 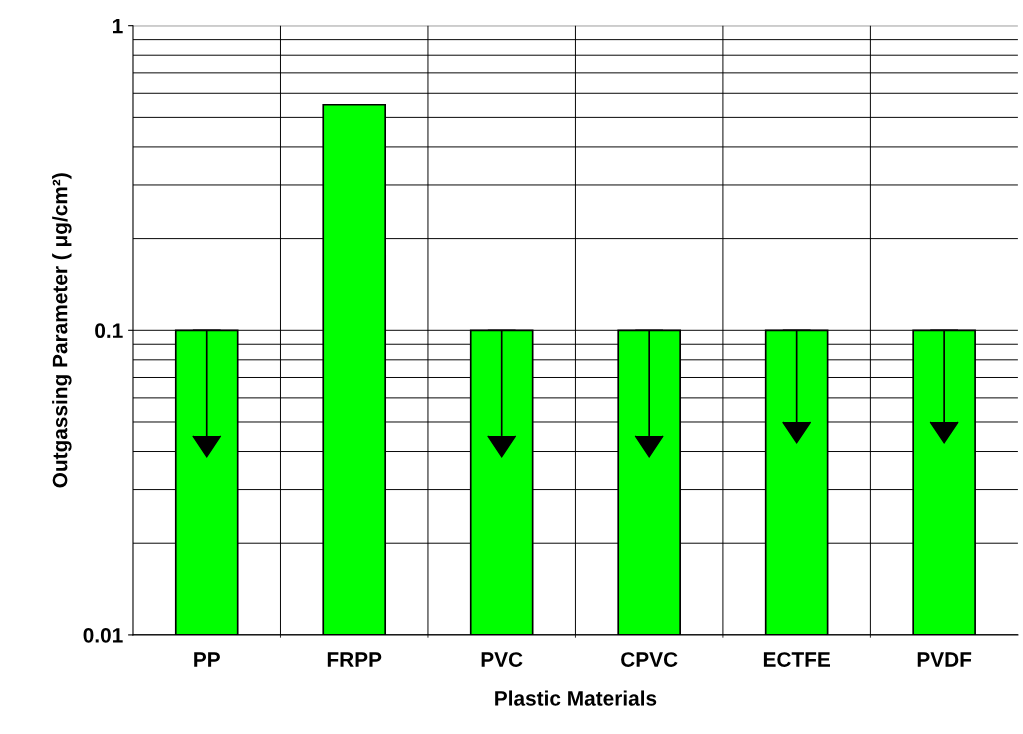 I want to click on y-tick-label: 0.01, so click(x=103, y=635).